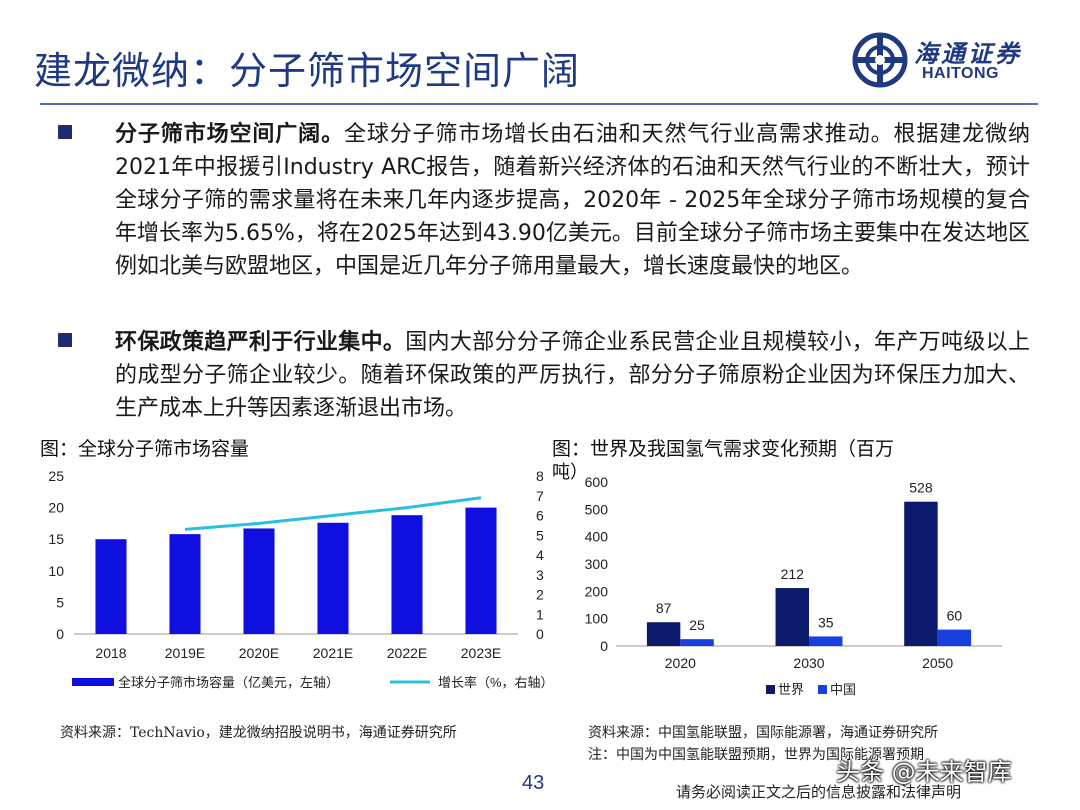 The width and height of the screenshot is (1080, 810). Describe the element at coordinates (793, 574) in the screenshot. I see `data-label: 212` at that location.